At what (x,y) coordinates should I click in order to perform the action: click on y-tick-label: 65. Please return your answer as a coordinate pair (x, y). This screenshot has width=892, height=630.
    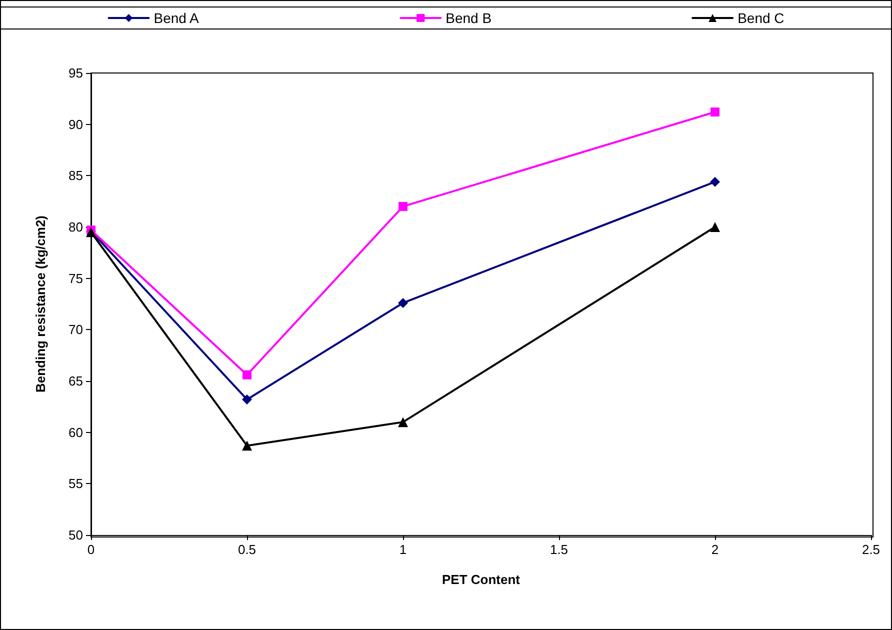
    Looking at the image, I should click on (75, 381).